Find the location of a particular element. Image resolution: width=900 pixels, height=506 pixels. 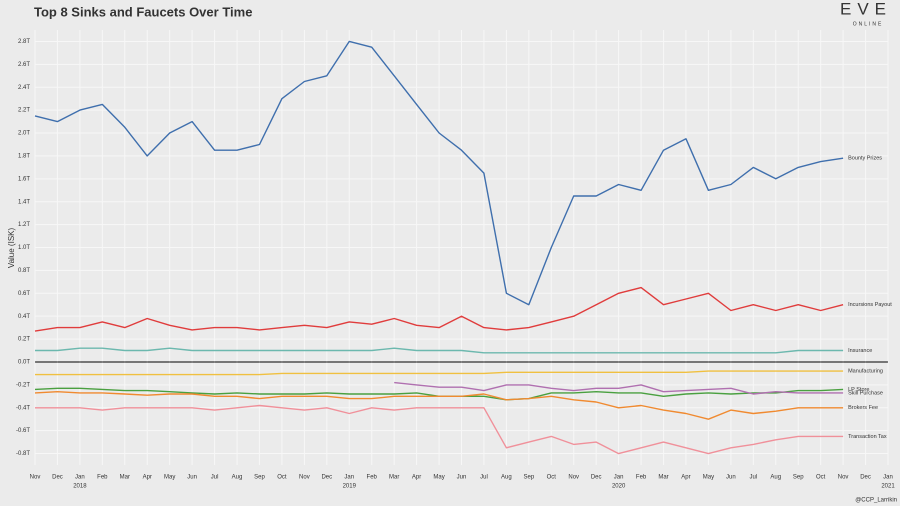

series-label: Insurance is located at coordinates (860, 351).